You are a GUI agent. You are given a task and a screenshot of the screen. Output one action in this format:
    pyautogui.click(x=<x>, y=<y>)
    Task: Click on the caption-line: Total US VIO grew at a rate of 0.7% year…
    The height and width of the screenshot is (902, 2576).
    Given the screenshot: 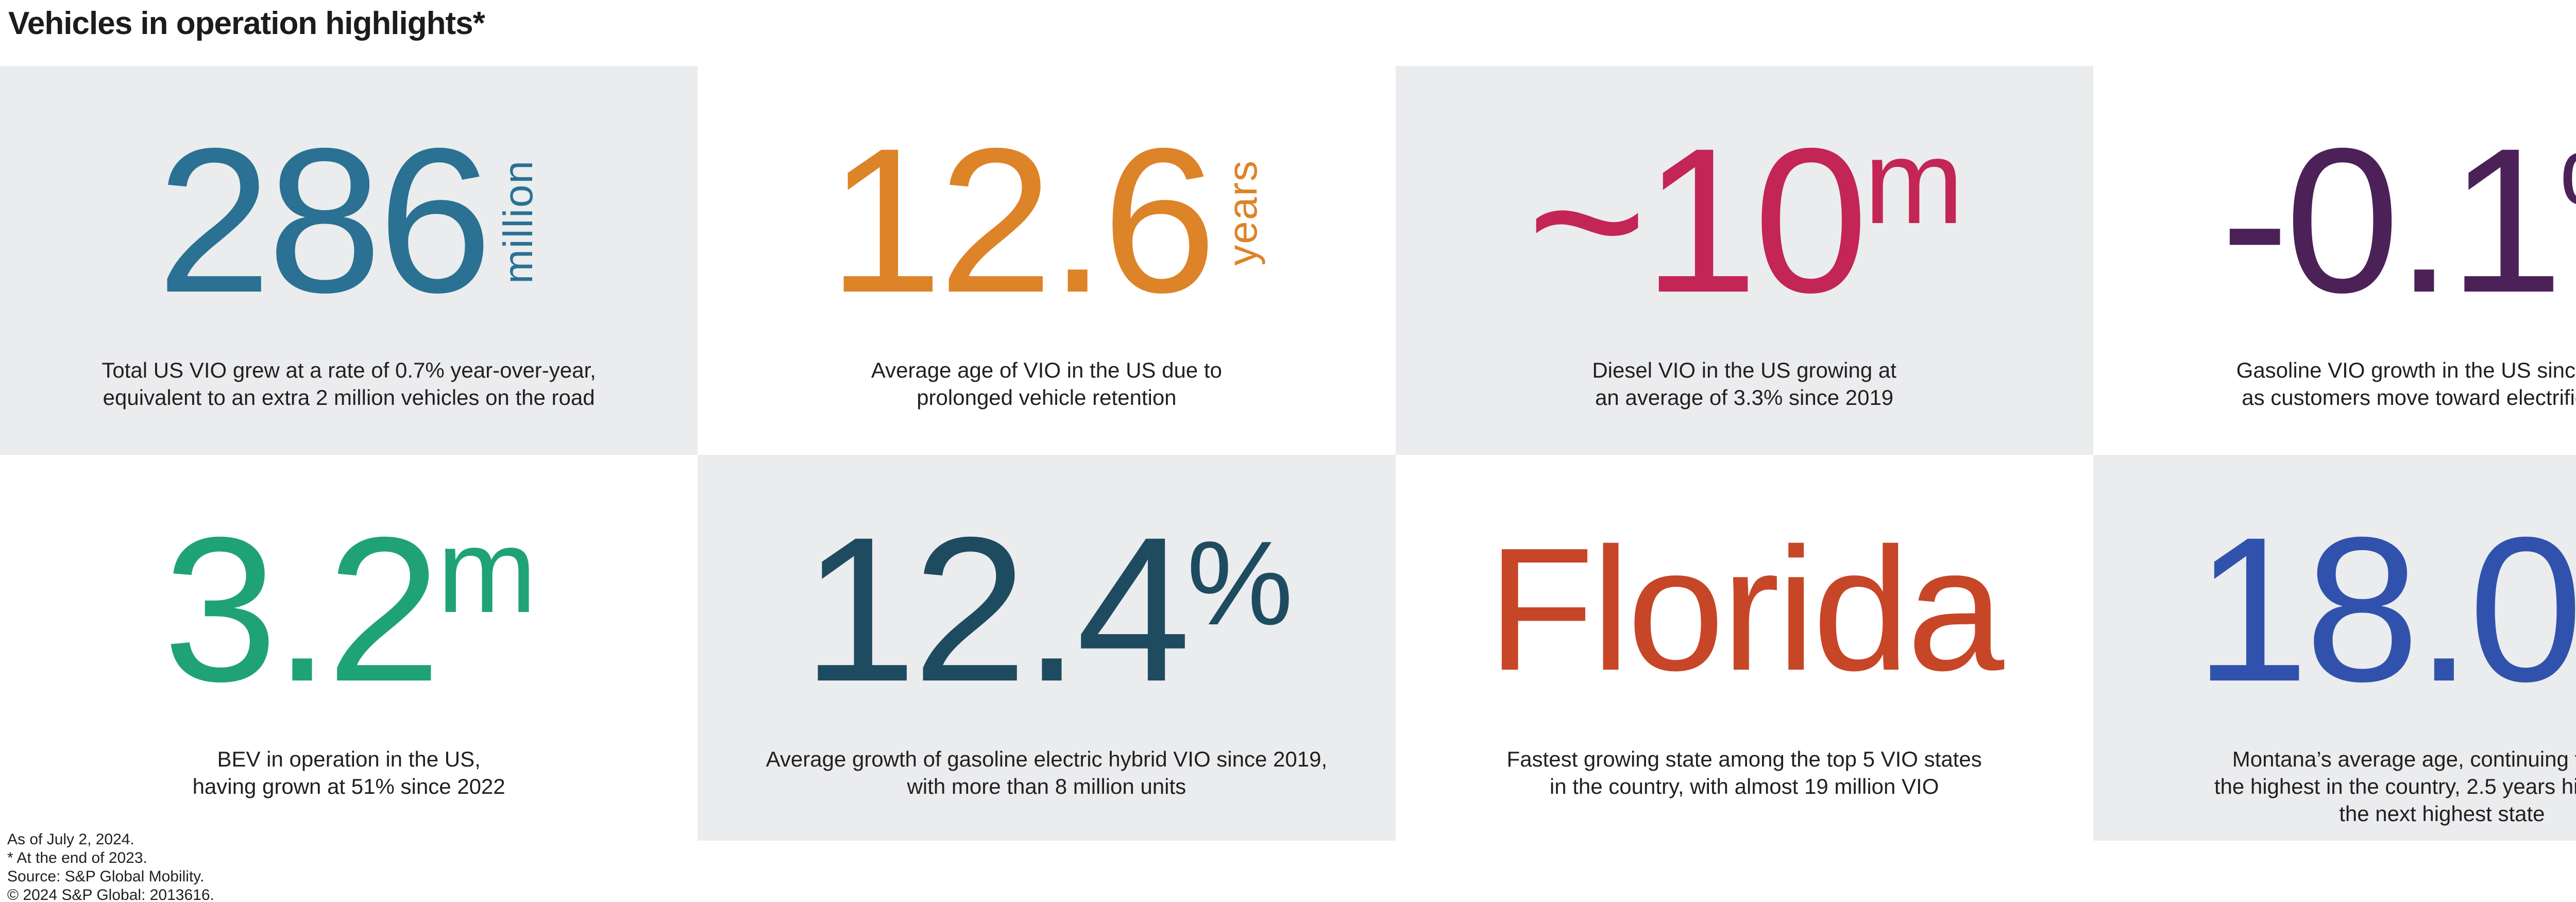 What is the action you would take?
    pyautogui.click(x=348, y=370)
    